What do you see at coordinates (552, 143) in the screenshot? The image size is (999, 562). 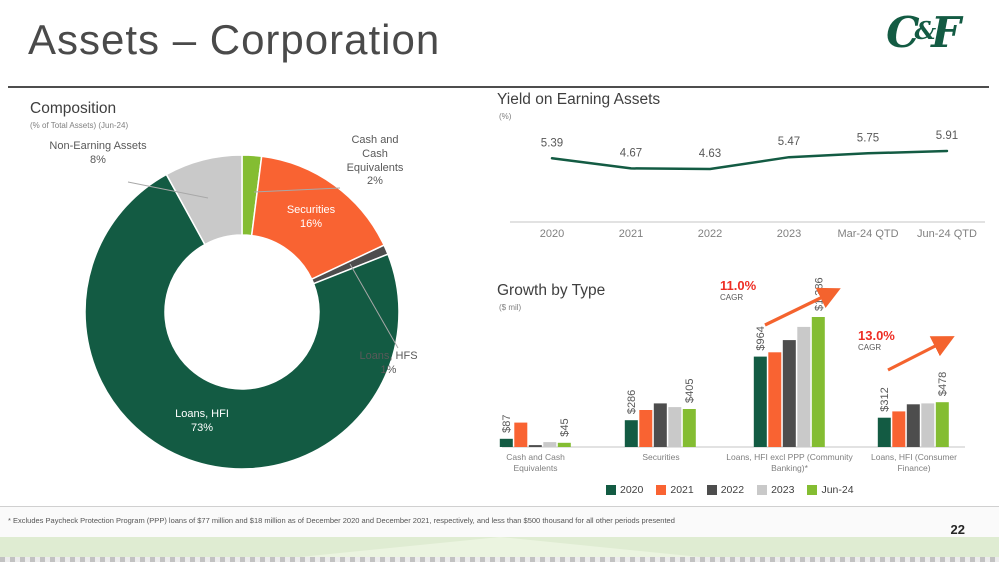 I see `yield-value-label: 5.39` at bounding box center [552, 143].